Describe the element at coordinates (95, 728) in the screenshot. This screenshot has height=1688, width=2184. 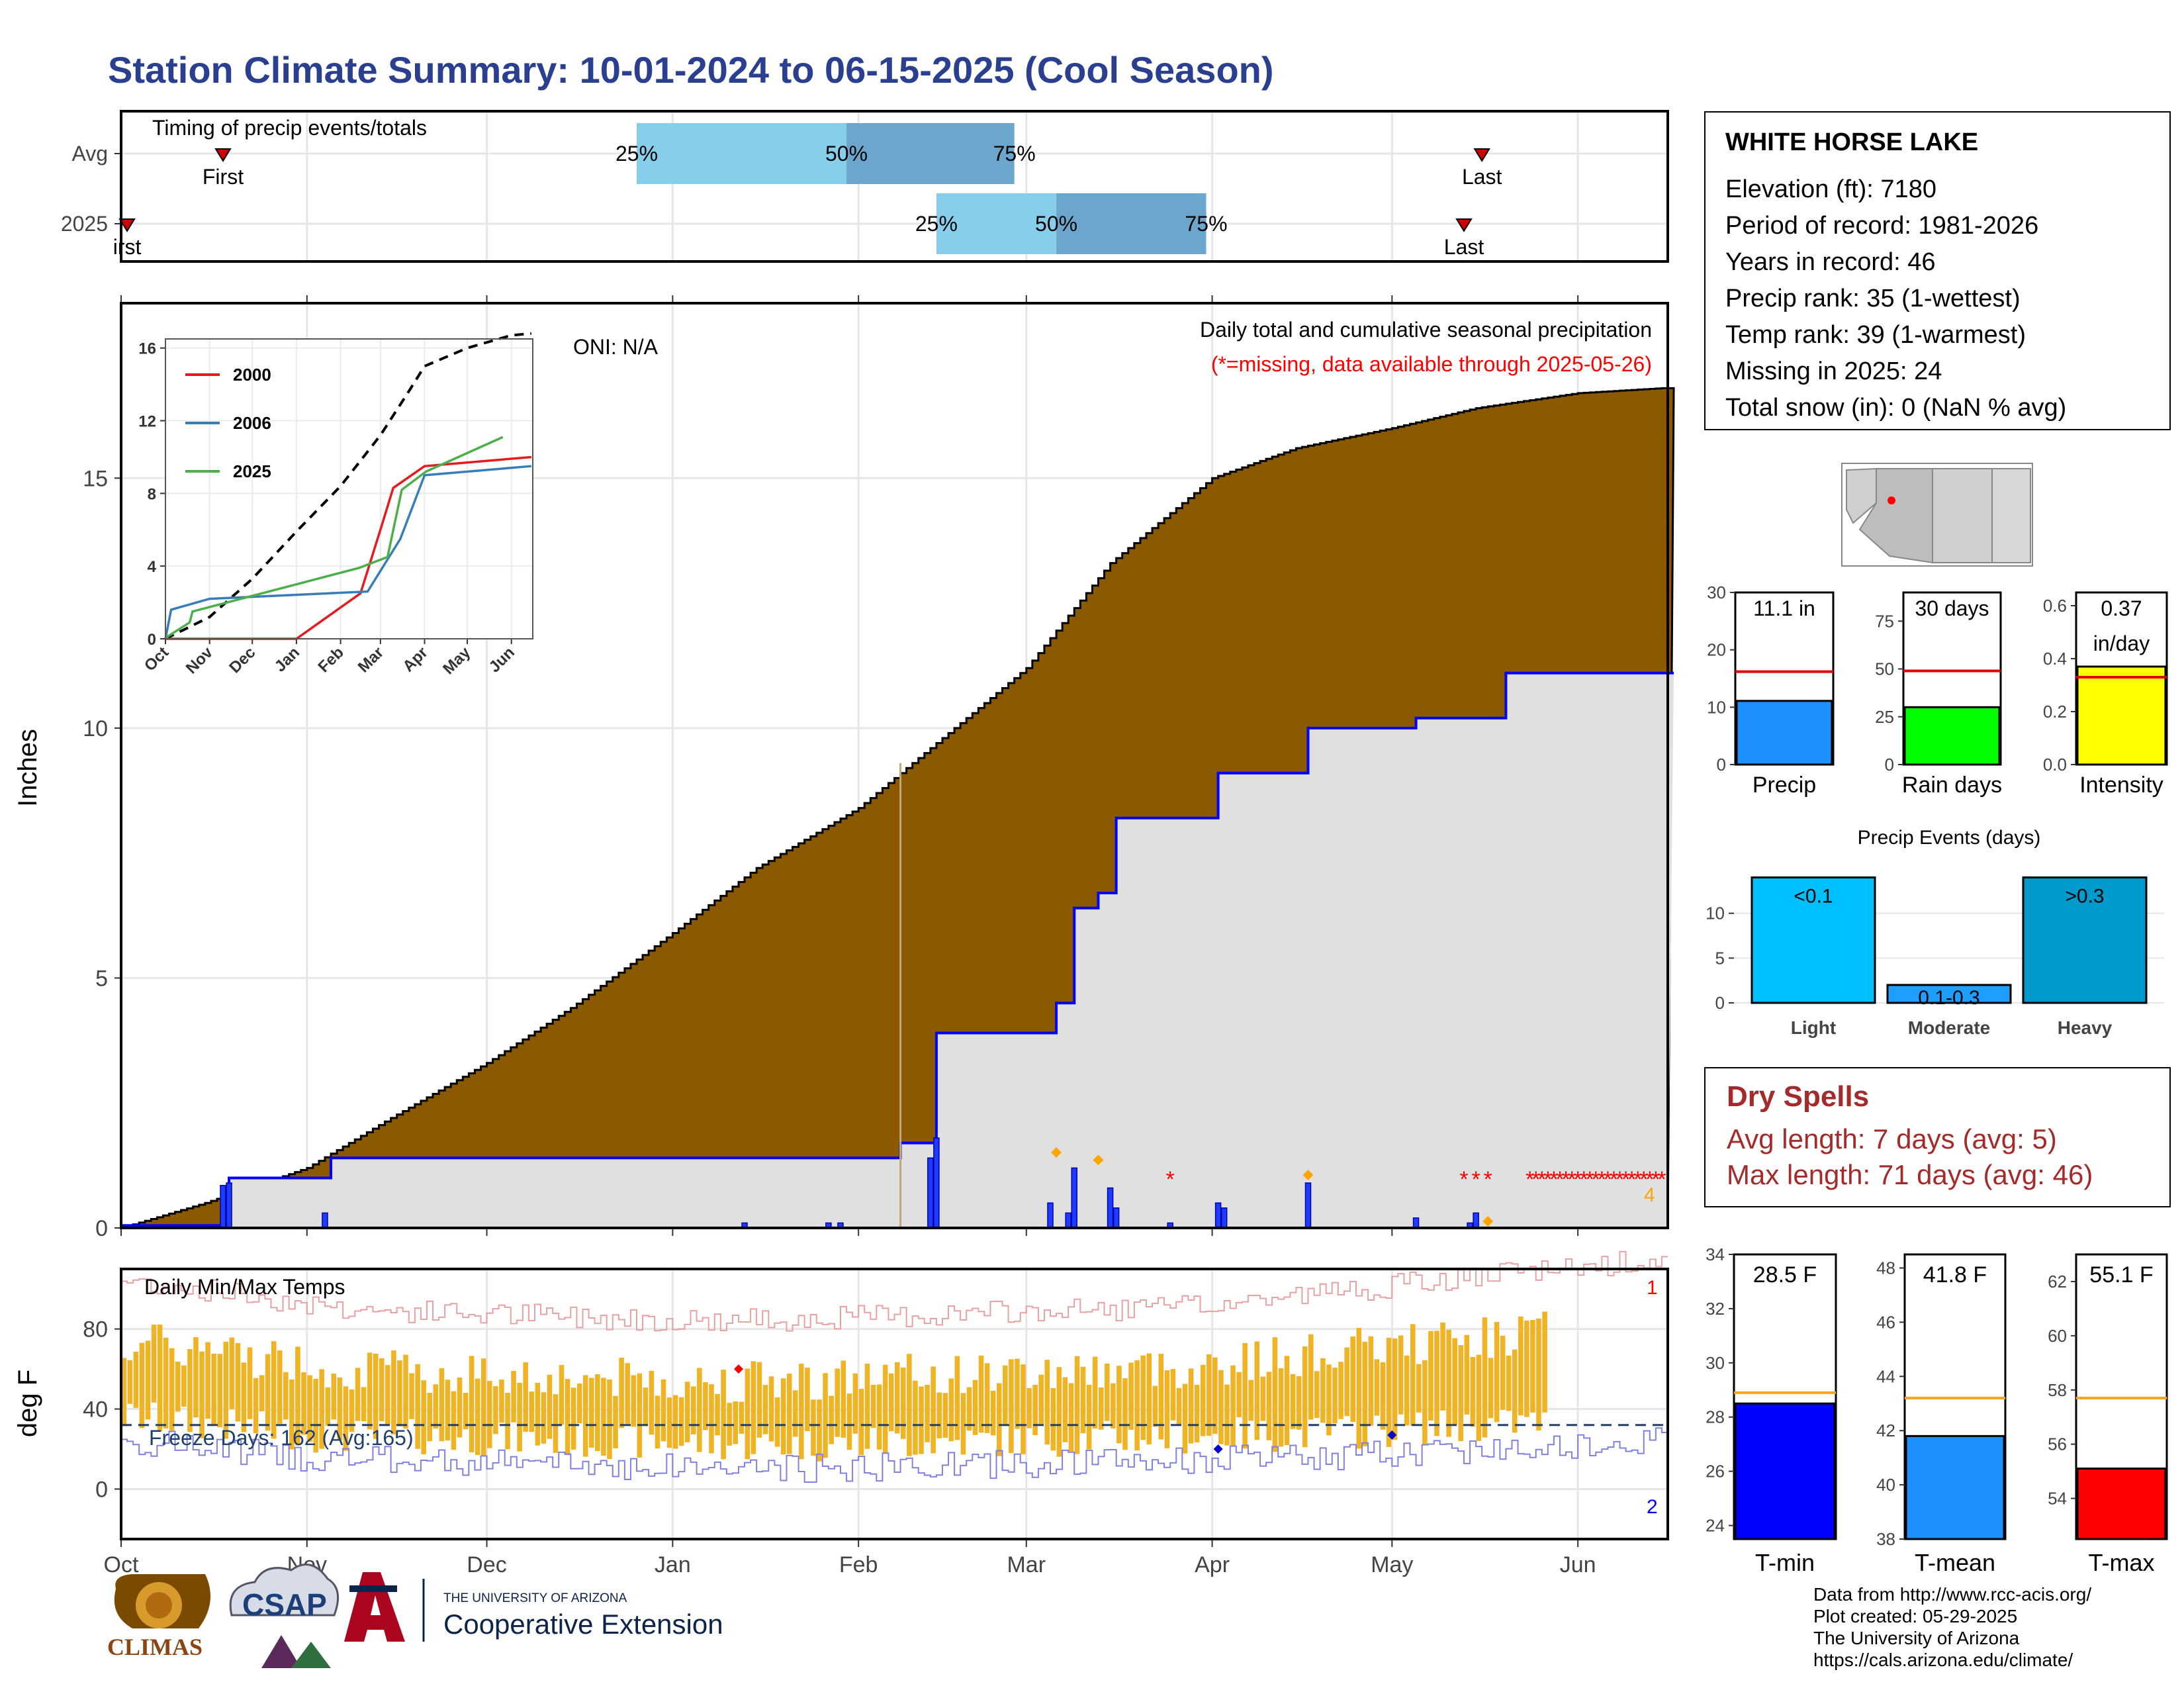
I see `y-tick-label: 10` at that location.